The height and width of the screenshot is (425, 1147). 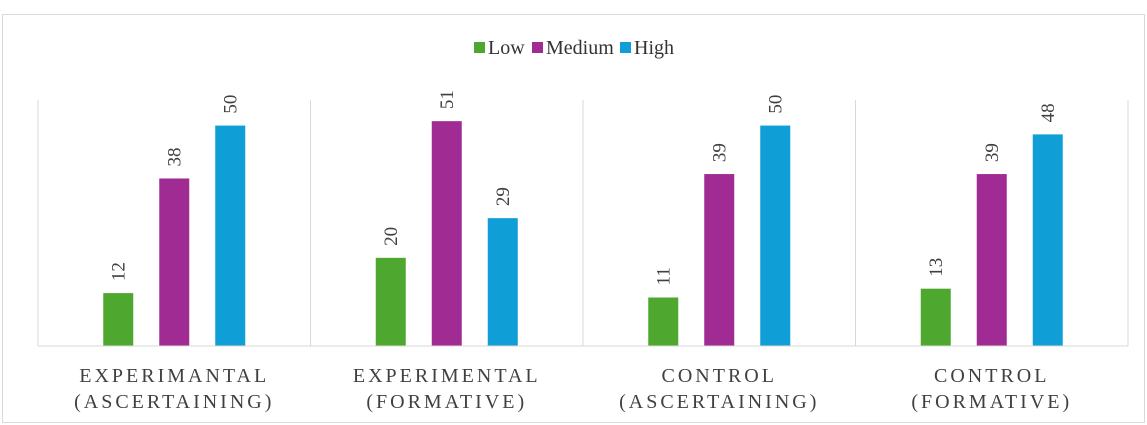 What do you see at coordinates (479, 47) in the screenshot?
I see `legend-swatch-low` at bounding box center [479, 47].